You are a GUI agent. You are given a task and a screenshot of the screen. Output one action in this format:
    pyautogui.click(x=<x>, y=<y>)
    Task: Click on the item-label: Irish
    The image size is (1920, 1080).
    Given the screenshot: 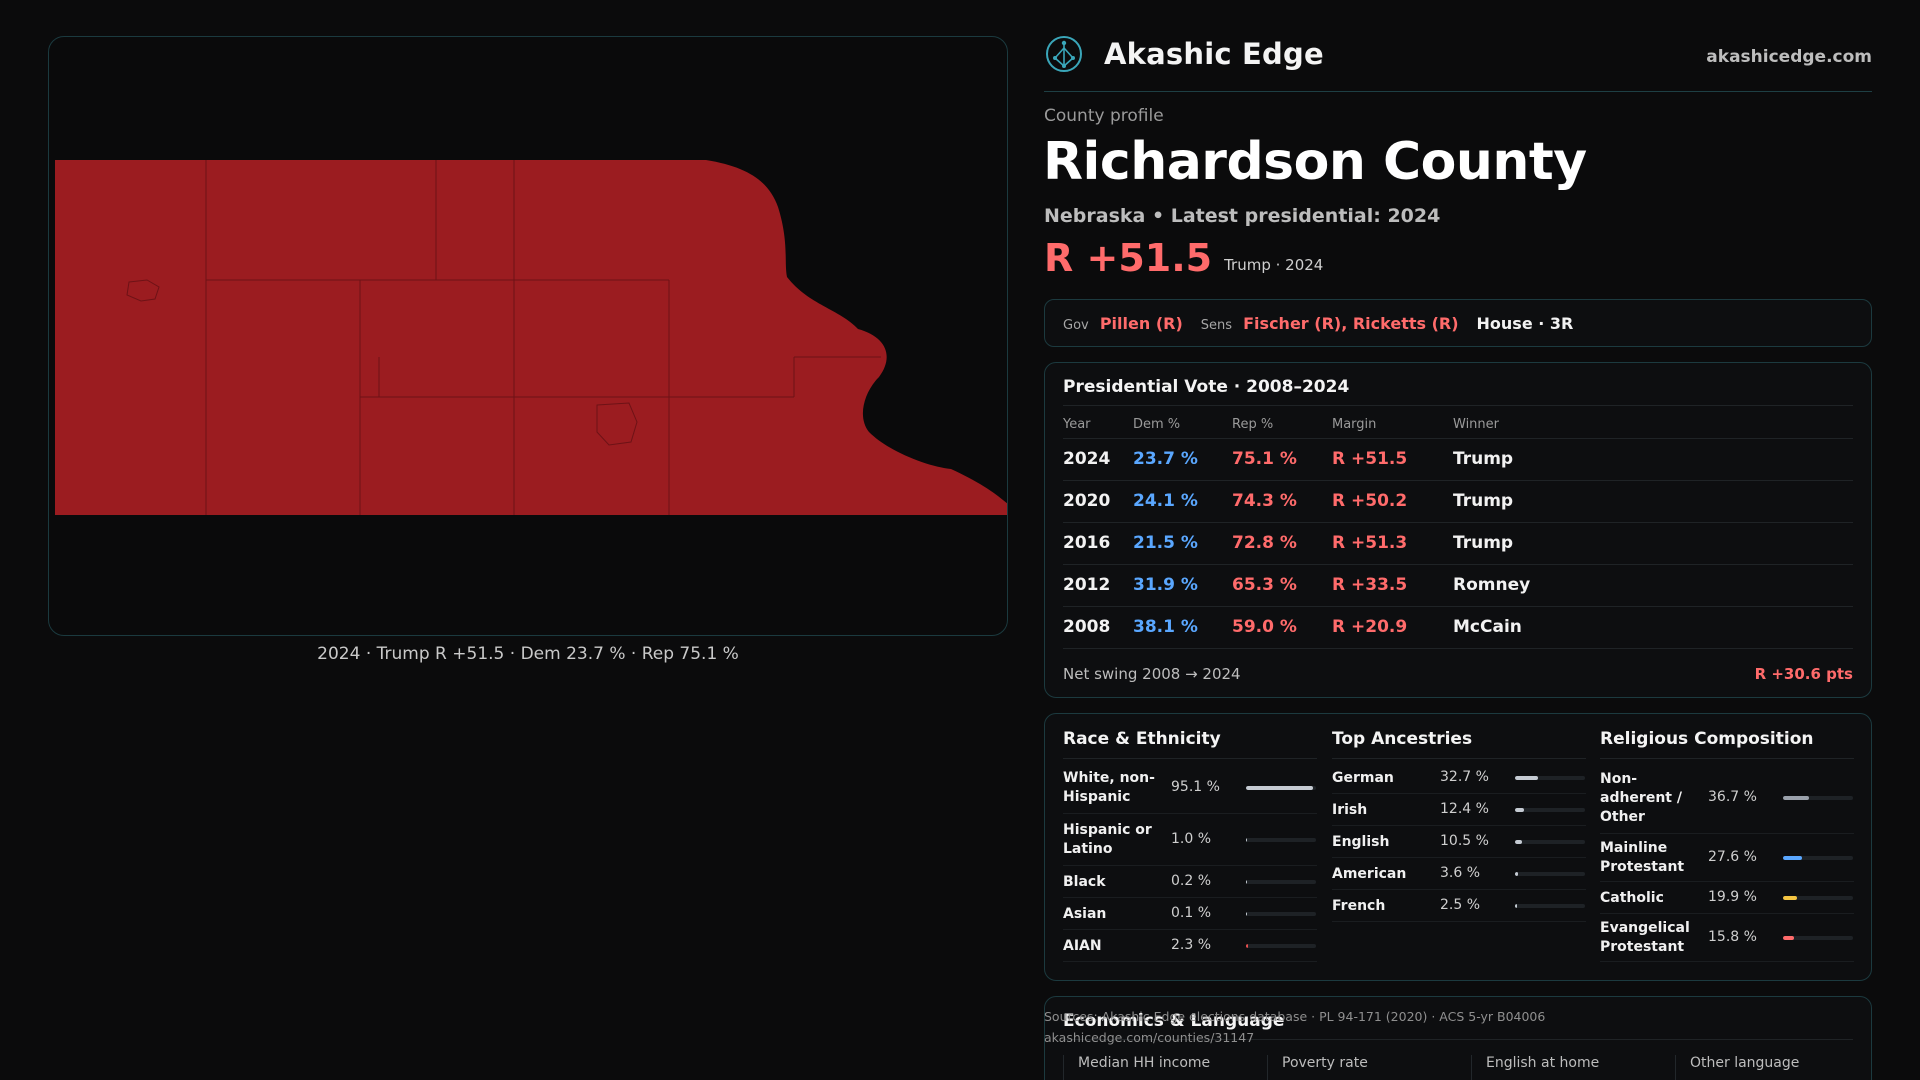 What is the action you would take?
    pyautogui.click(x=1350, y=809)
    